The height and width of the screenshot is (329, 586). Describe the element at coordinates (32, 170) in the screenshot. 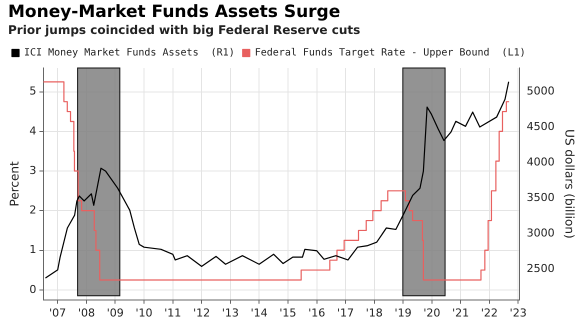

I see `y-tick-label: 3` at that location.